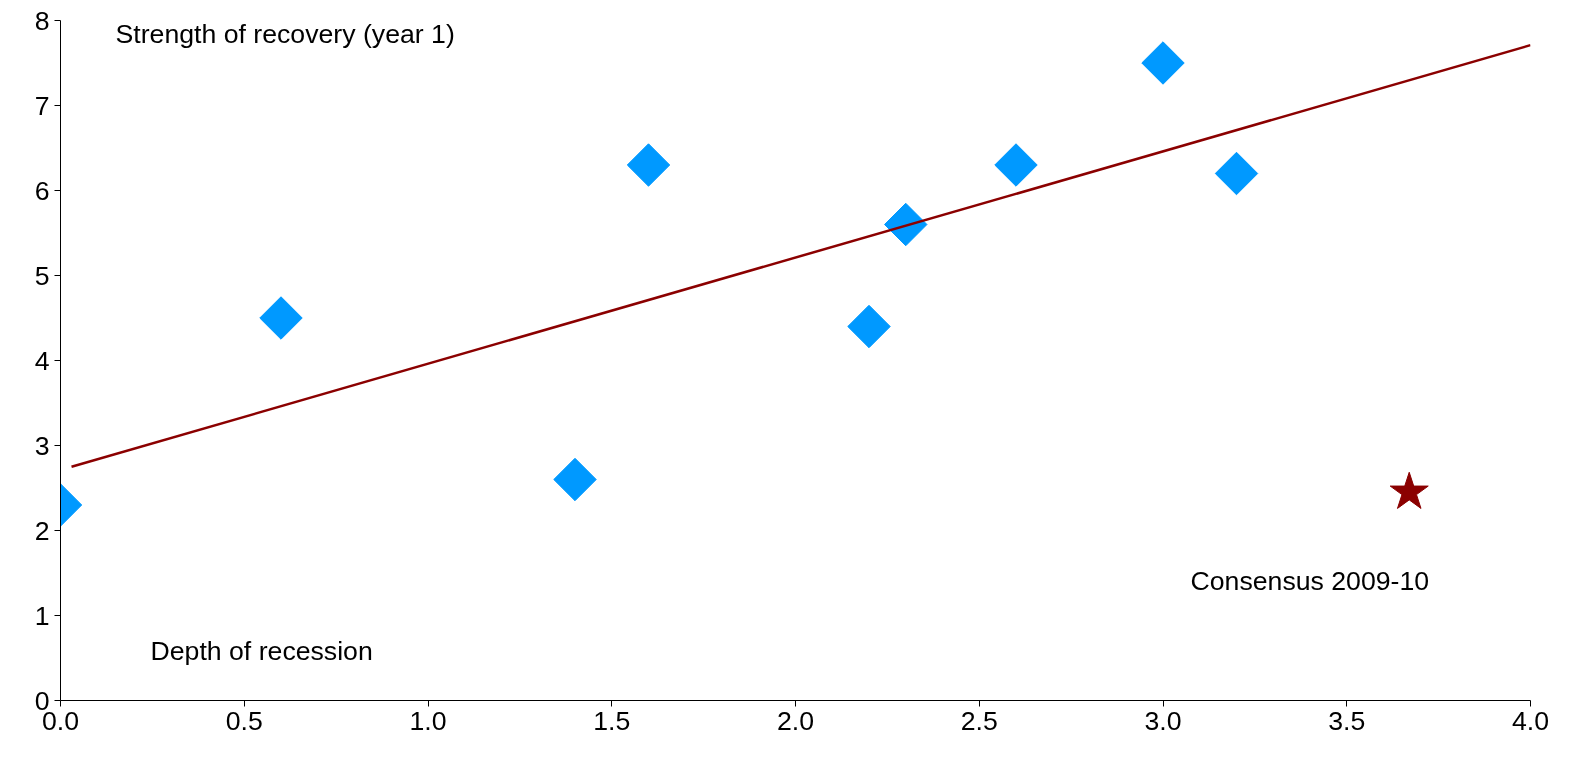  I want to click on x-tick-label: 1.5, so click(612, 720).